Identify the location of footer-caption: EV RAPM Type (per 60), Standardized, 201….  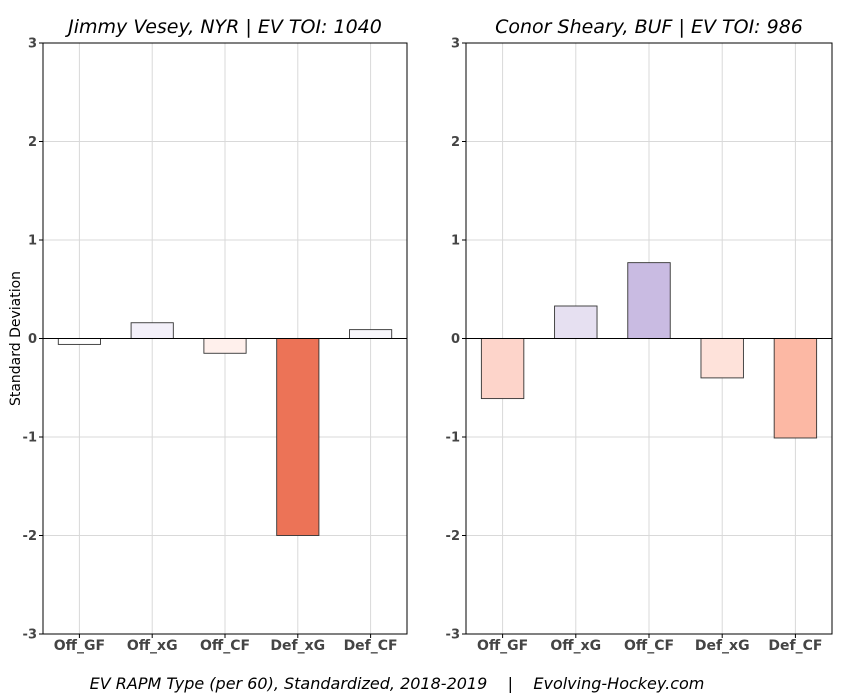
(397, 683).